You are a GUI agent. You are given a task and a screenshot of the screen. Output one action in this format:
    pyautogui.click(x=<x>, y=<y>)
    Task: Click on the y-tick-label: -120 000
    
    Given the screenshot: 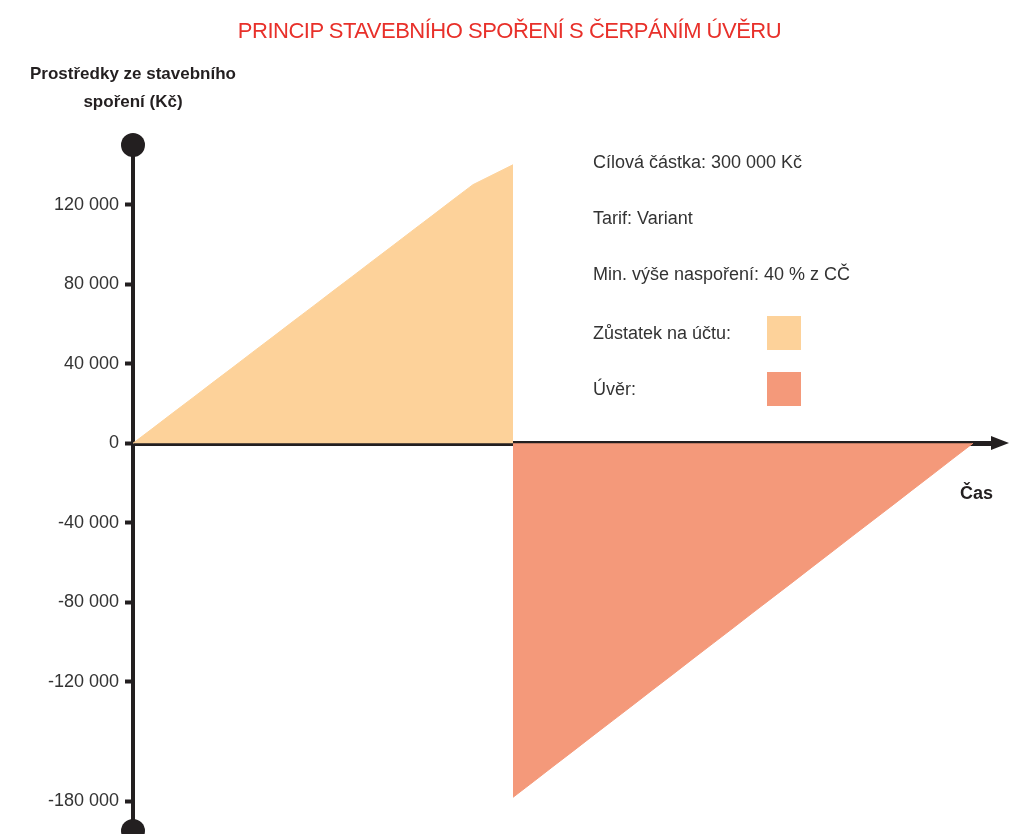 What is the action you would take?
    pyautogui.click(x=83, y=680)
    